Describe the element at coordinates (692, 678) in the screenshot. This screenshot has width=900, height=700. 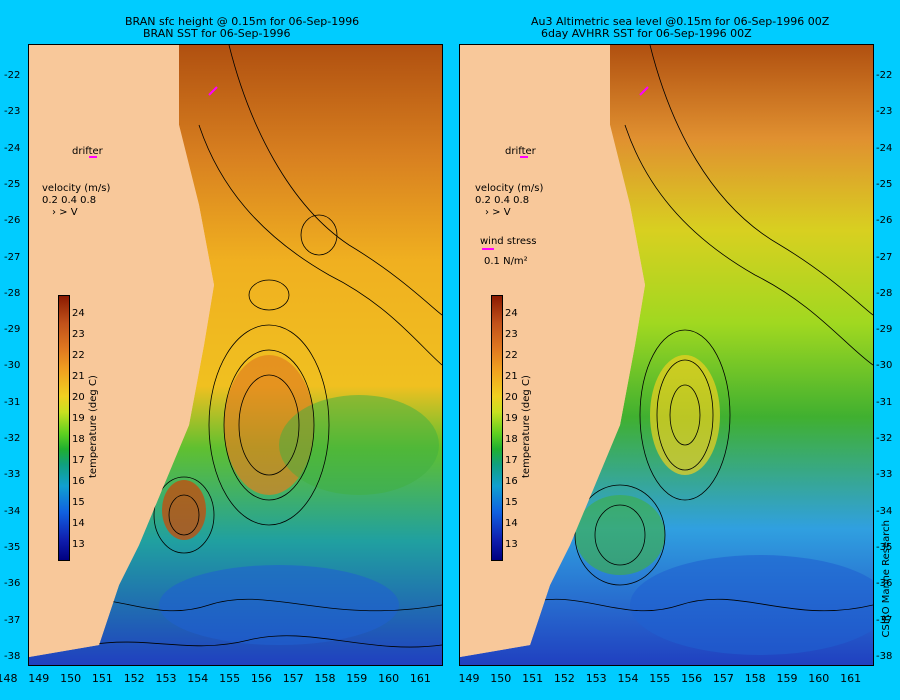
I see `x-tick-right-7: 156` at that location.